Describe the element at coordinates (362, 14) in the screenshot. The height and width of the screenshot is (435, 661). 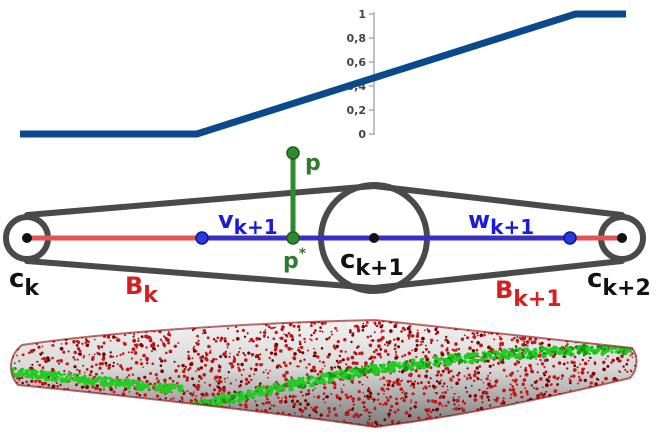
I see `y-tick-label-1: 1` at that location.